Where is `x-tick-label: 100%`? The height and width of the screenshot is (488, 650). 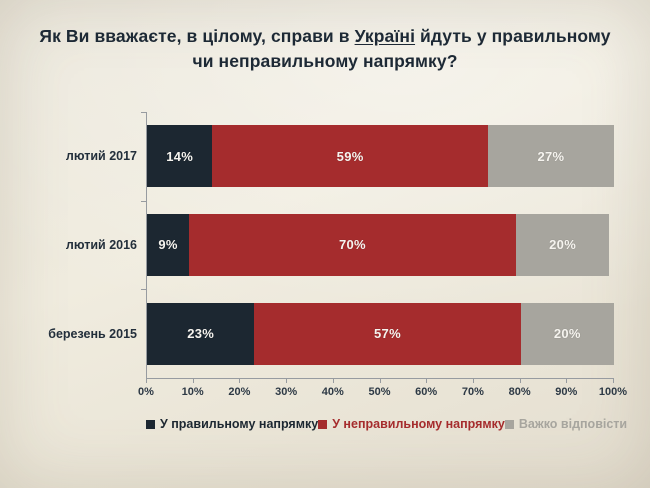 x-tick-label: 100% is located at coordinates (613, 392).